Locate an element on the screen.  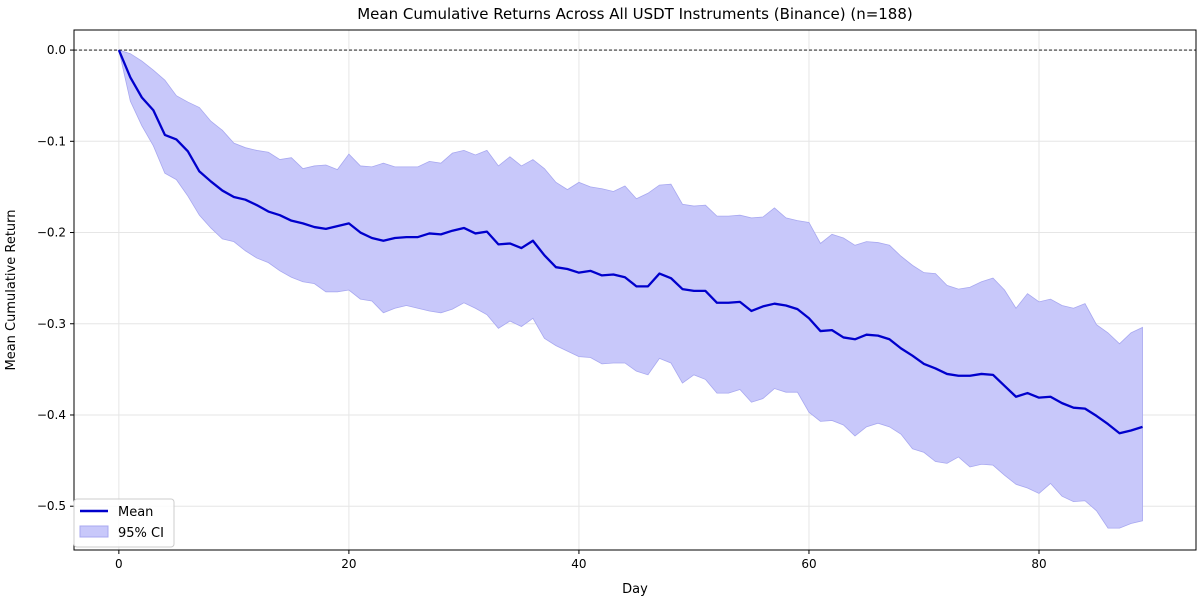
legend: Mean 95% CI is located at coordinates (124, 523).